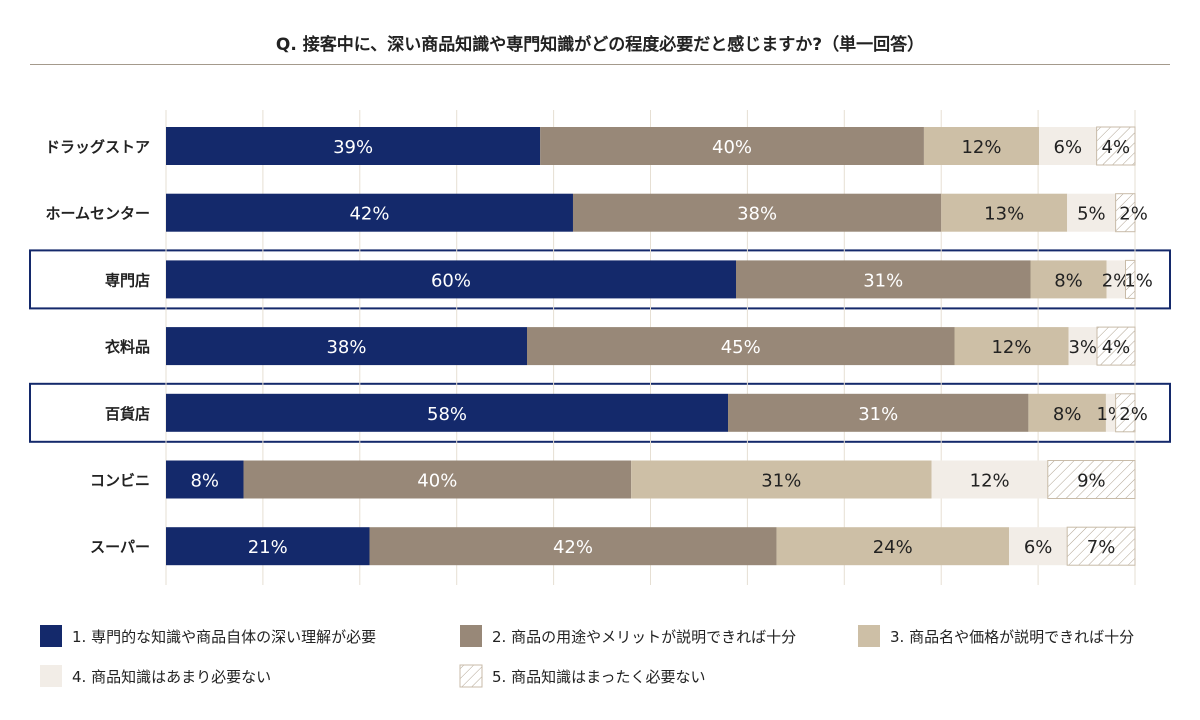 The image size is (1200, 720). I want to click on data-label: 58%, so click(447, 414).